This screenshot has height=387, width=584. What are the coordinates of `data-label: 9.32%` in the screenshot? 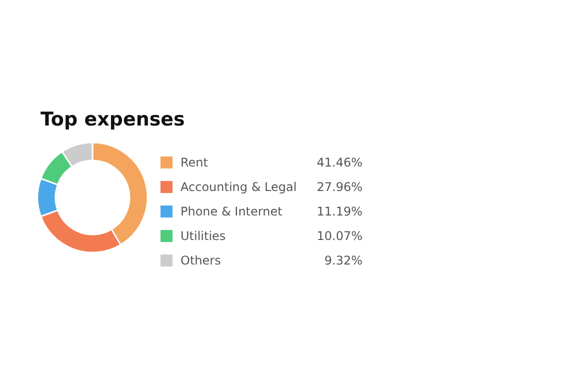 It's located at (343, 261).